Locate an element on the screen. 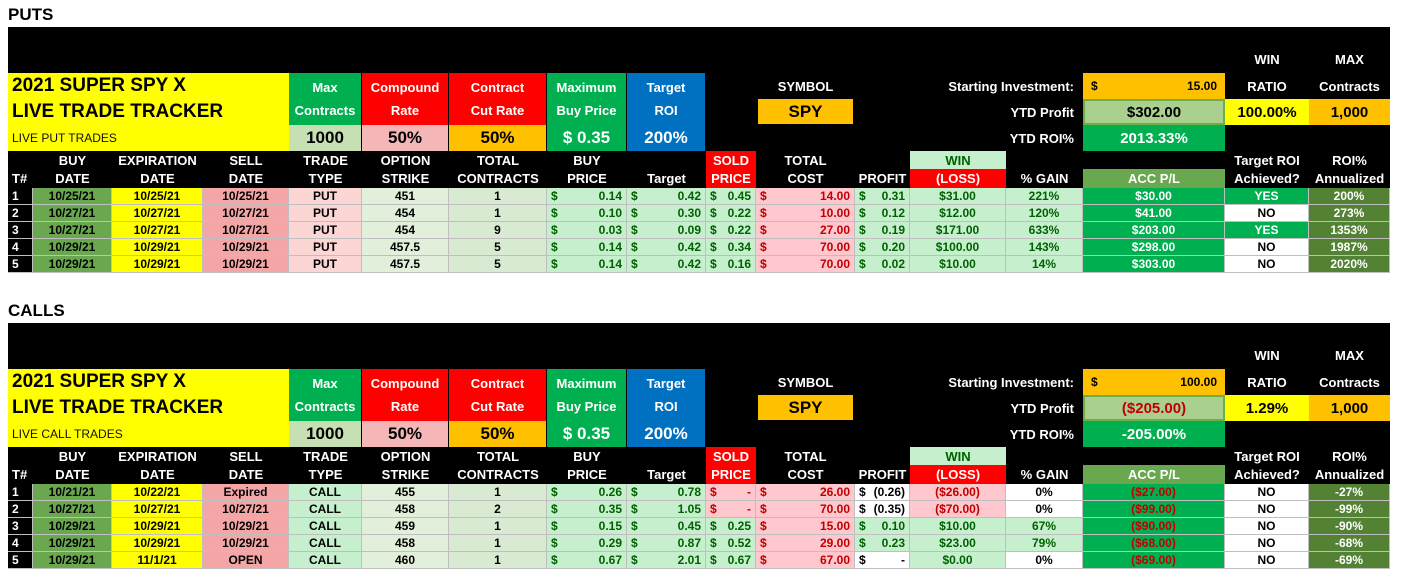  column-header: Achieved? is located at coordinates (1267, 474).